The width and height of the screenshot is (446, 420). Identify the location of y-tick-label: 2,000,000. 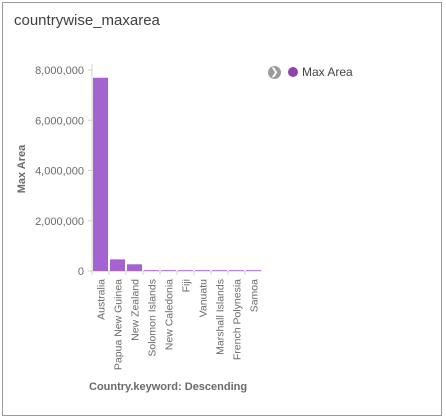
(59, 222).